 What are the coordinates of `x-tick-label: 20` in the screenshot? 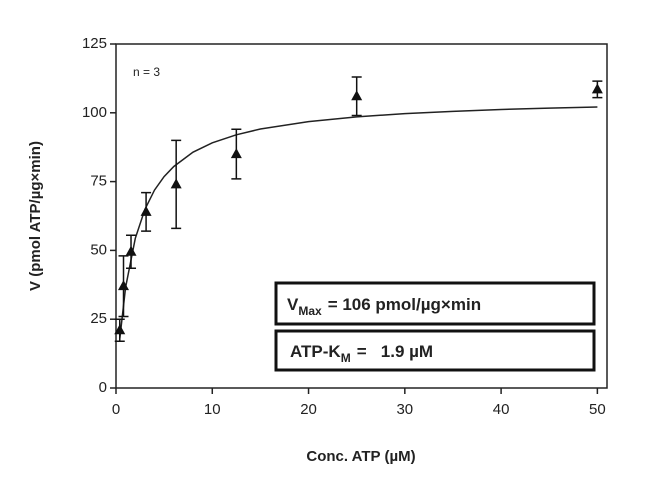 It's located at (308, 409).